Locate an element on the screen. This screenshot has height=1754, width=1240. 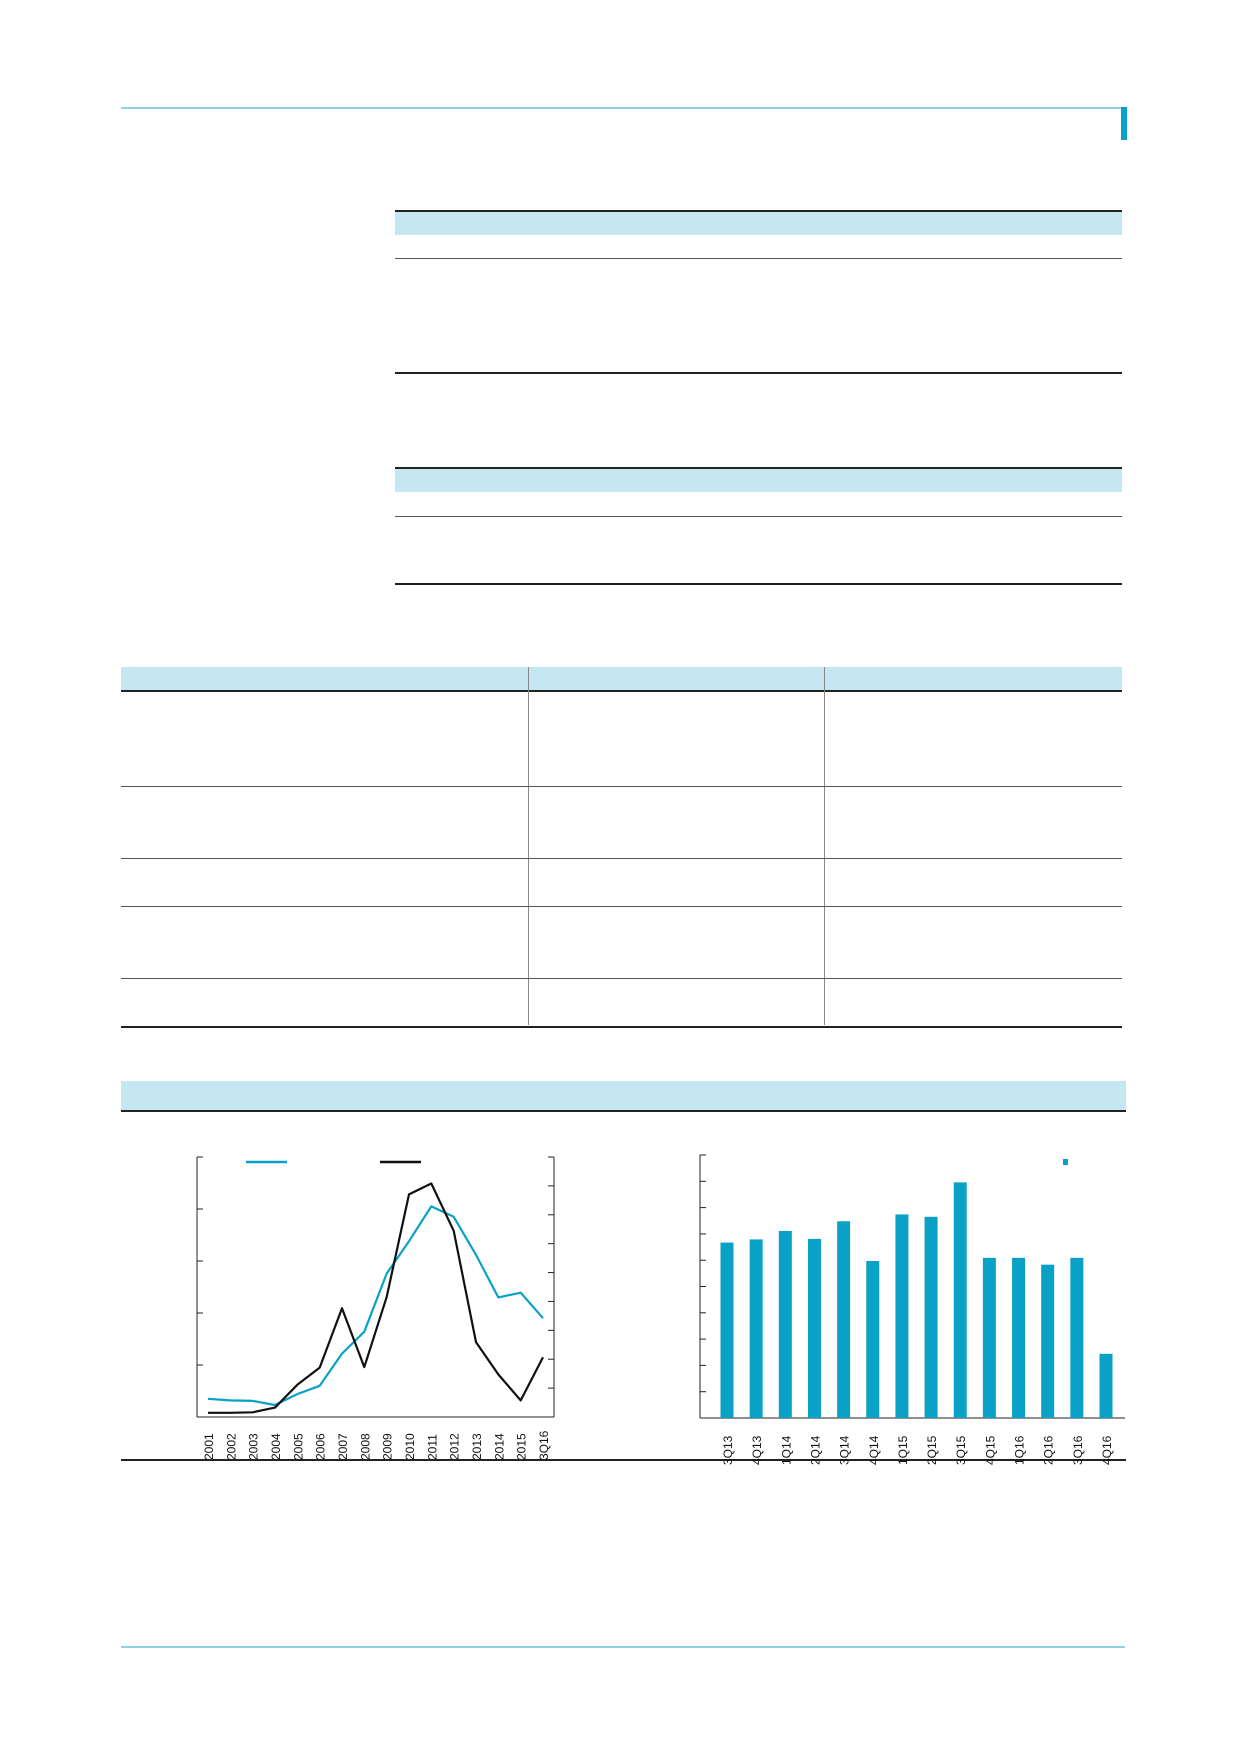
chart-section-bottom-rule is located at coordinates (623, 1460).